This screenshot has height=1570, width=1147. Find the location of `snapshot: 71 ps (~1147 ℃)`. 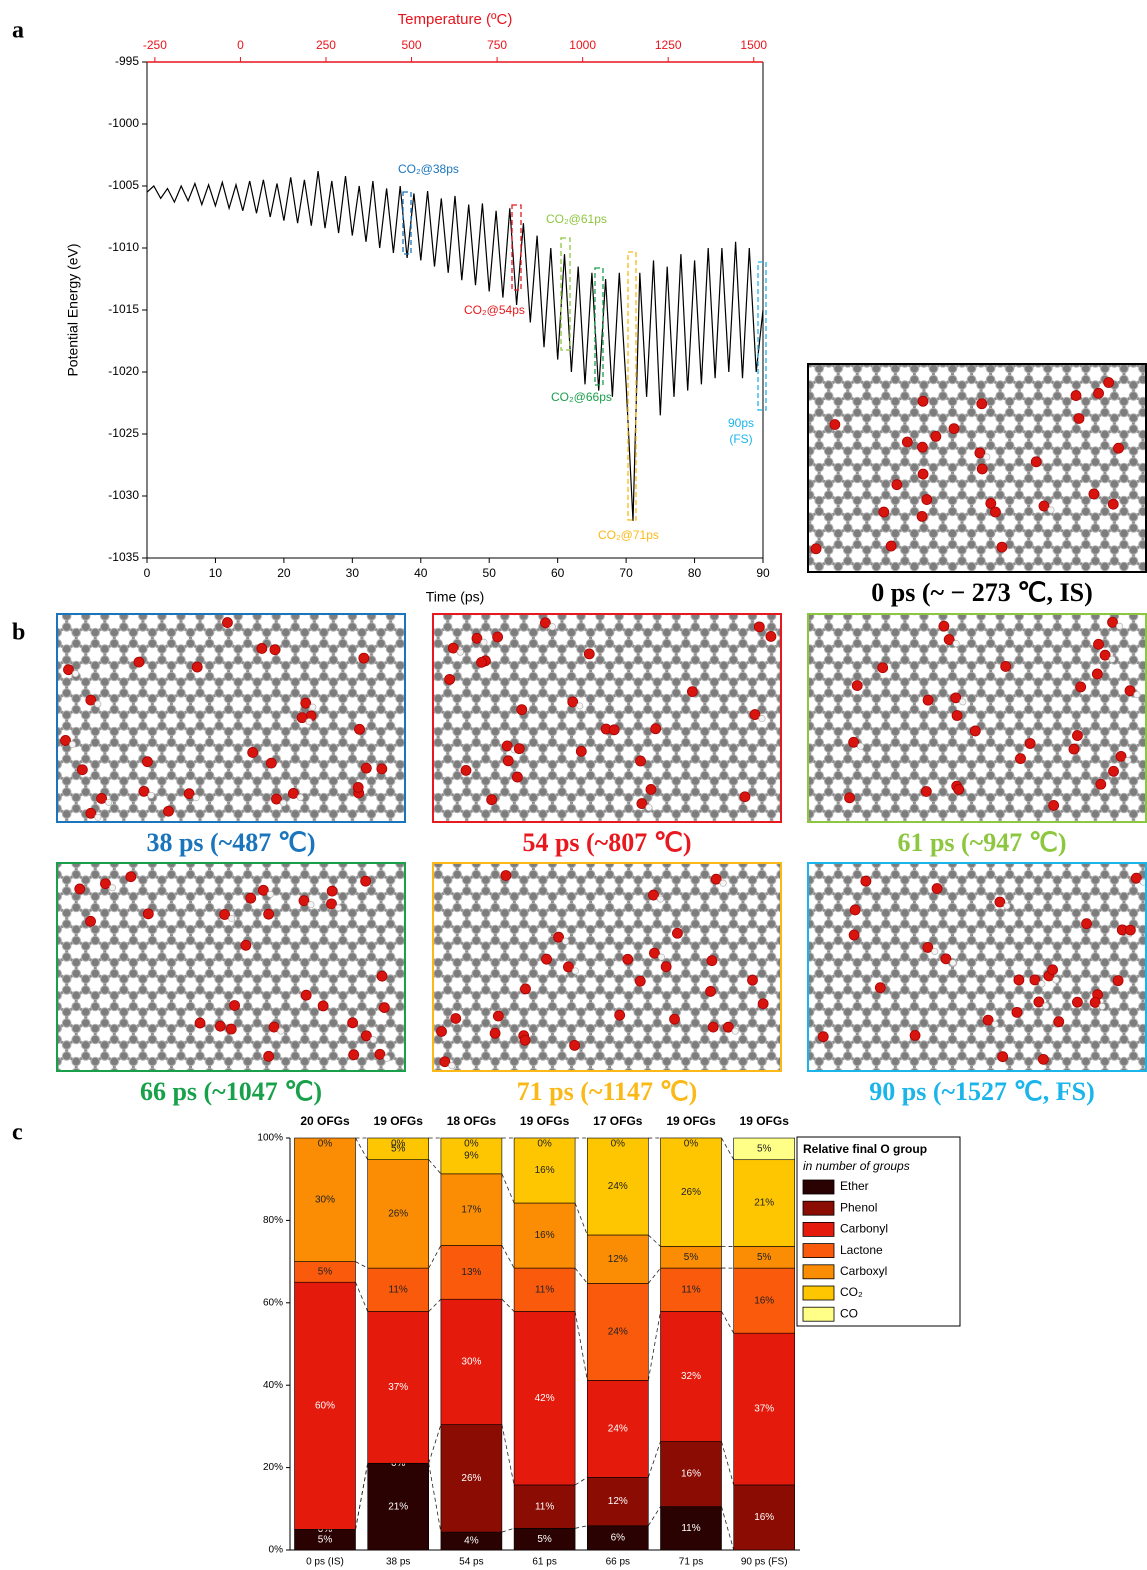

snapshot: 71 ps (~1147 ℃) is located at coordinates (607, 984).